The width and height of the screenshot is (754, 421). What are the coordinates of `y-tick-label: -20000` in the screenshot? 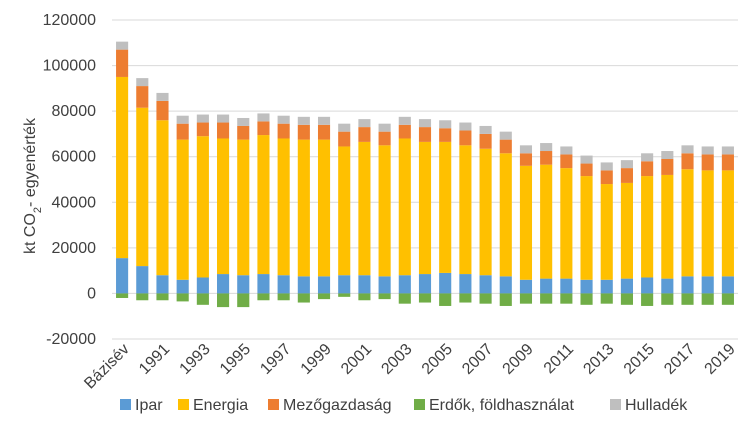 It's located at (71, 339).